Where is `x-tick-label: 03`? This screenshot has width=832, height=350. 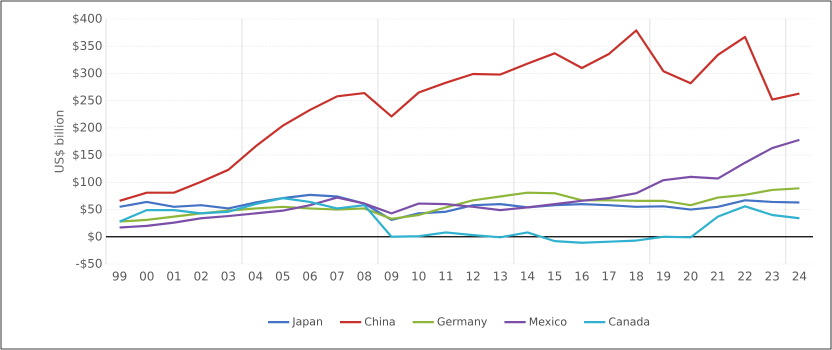
x-tick-label: 03 is located at coordinates (229, 276).